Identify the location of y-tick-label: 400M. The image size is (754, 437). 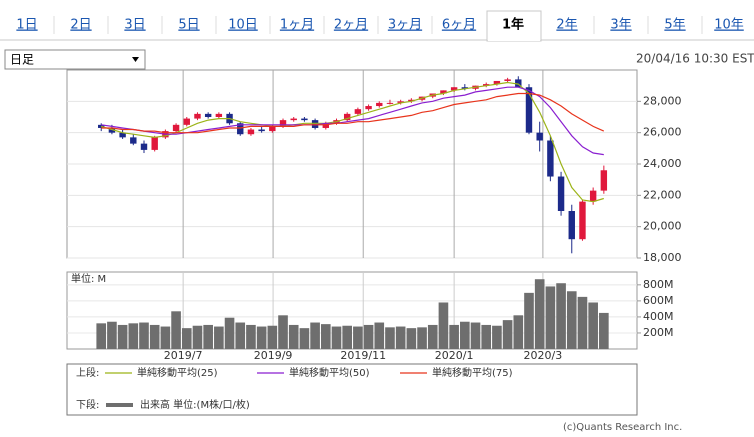
(658, 316).